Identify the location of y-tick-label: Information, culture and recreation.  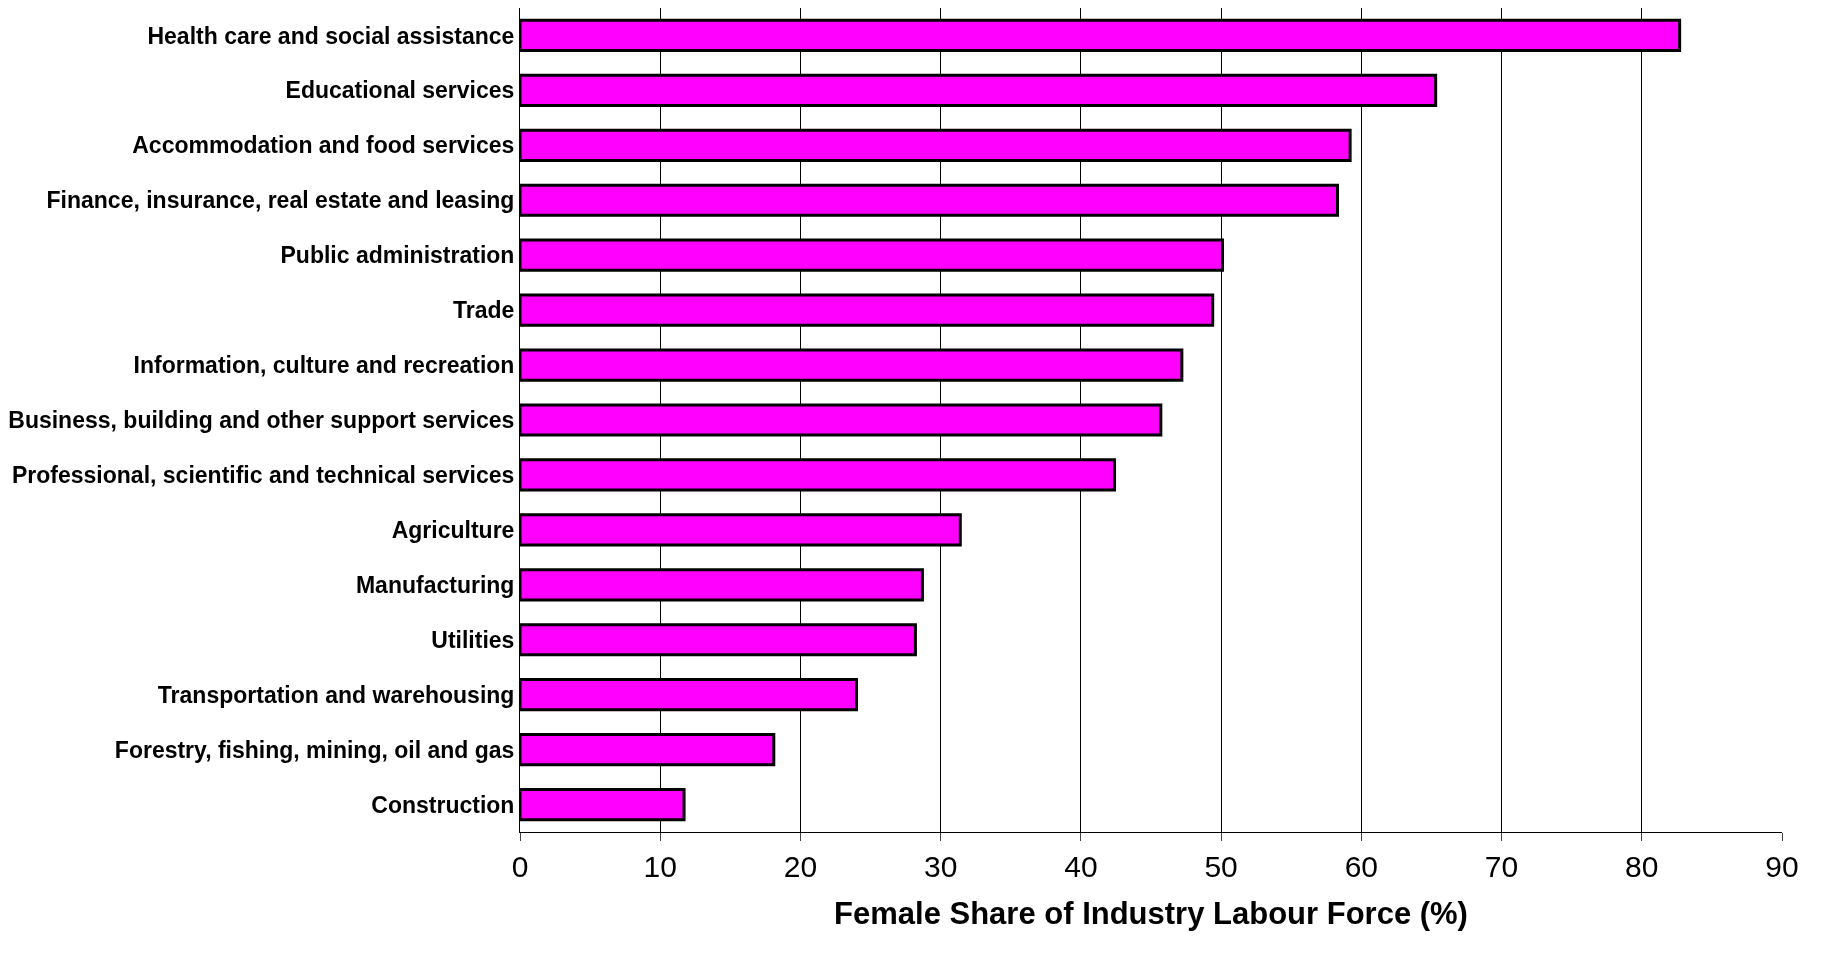
(324, 365).